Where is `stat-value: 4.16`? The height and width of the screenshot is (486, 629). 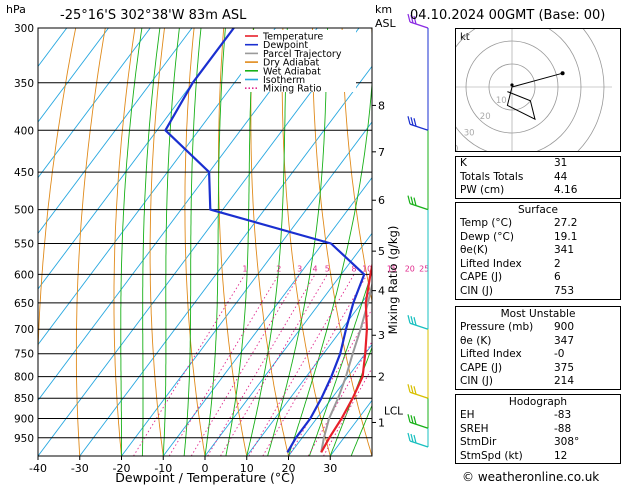
stat-value: 4.16 is located at coordinates (566, 190).